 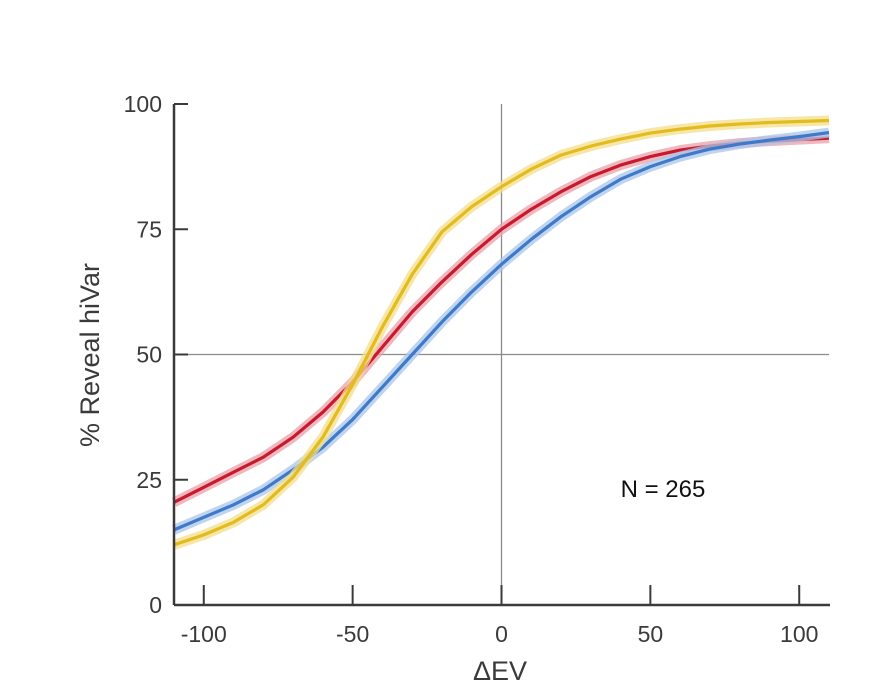 What do you see at coordinates (149, 229) in the screenshot?
I see `y-tick-label-3: 75` at bounding box center [149, 229].